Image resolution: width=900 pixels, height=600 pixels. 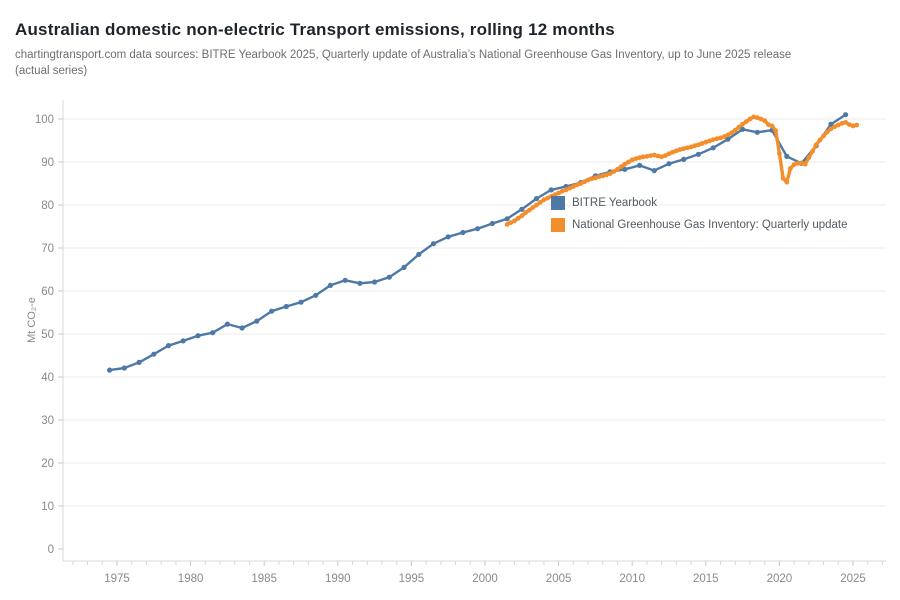 What do you see at coordinates (699, 203) in the screenshot?
I see `legend-item-bitre: BITRE Yearbook` at bounding box center [699, 203].